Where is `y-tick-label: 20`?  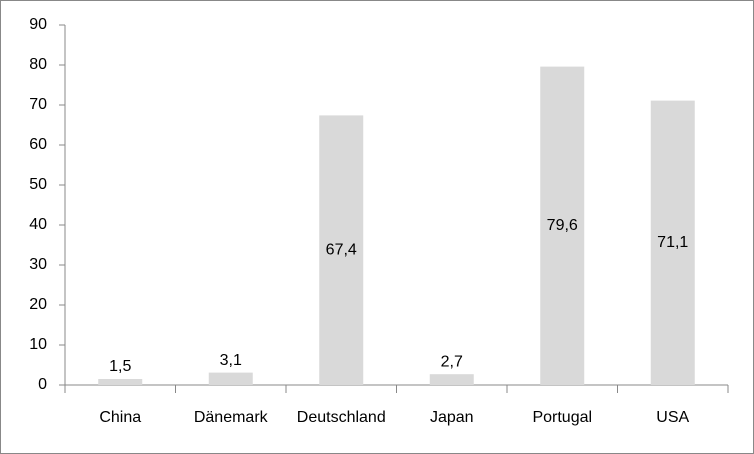
y-tick-label: 20 is located at coordinates (38, 304).